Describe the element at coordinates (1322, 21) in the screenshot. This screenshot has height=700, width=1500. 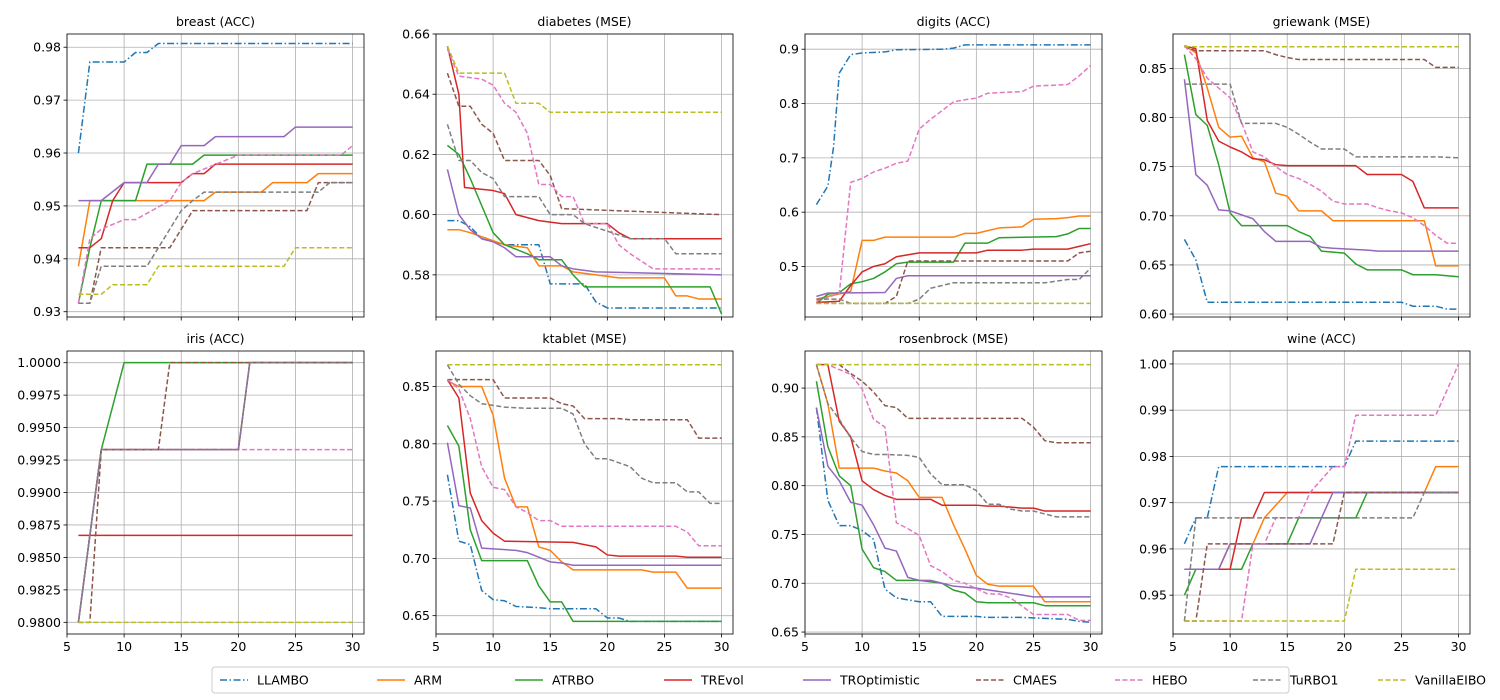
I see `panel-title: griewank (MSE)` at that location.